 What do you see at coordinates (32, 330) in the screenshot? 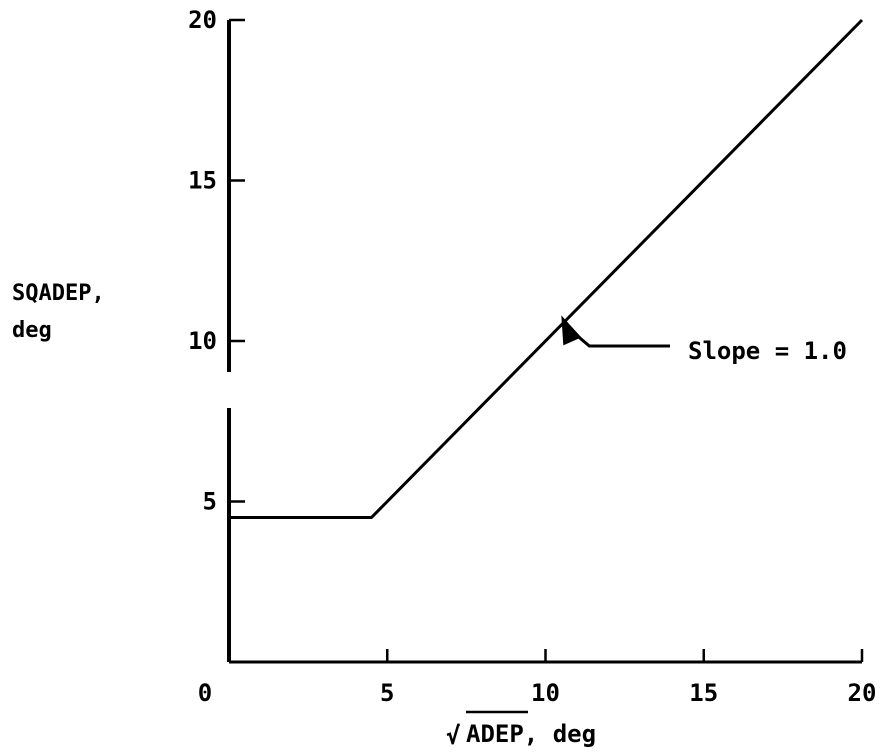
I see `y-axis-label-line2: deg` at bounding box center [32, 330].